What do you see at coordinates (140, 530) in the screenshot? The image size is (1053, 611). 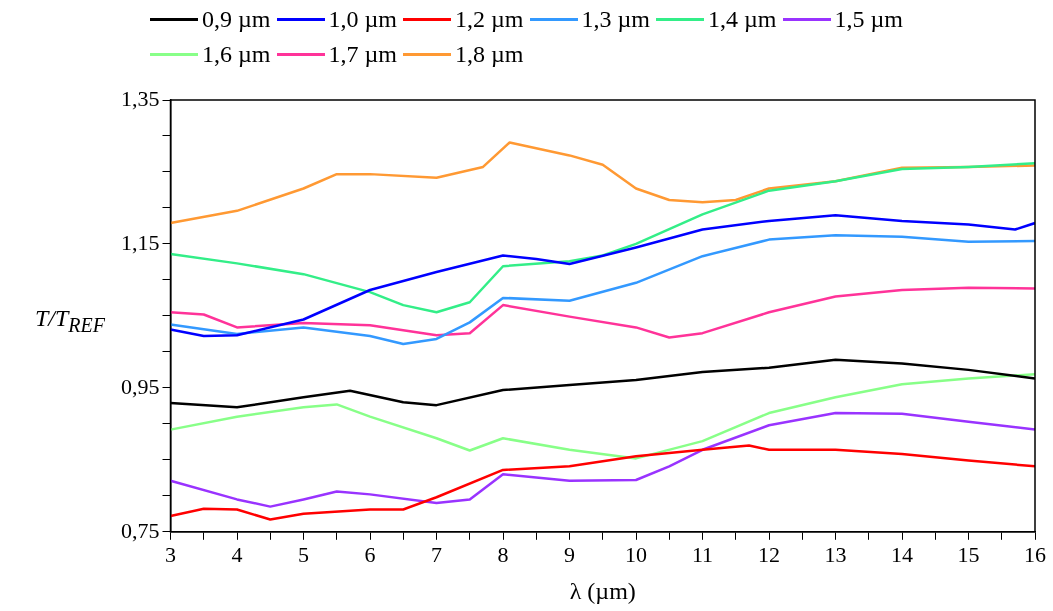 I see `y-tick-label: 0,75` at bounding box center [140, 530].